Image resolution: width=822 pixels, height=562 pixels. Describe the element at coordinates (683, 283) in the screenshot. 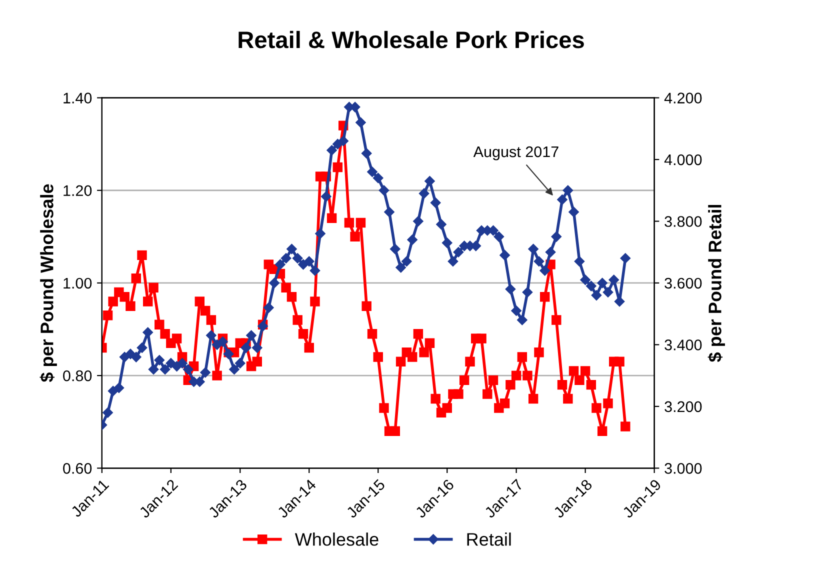

I see `y2-tick-label: 3.600` at that location.